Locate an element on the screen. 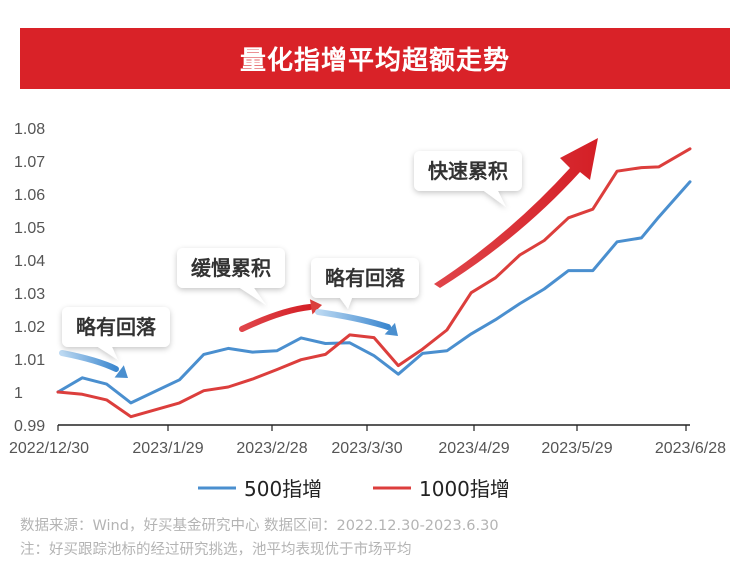 Image resolution: width=750 pixels, height=568 pixels. x-tick-label: 2023/3/30 is located at coordinates (366, 448).